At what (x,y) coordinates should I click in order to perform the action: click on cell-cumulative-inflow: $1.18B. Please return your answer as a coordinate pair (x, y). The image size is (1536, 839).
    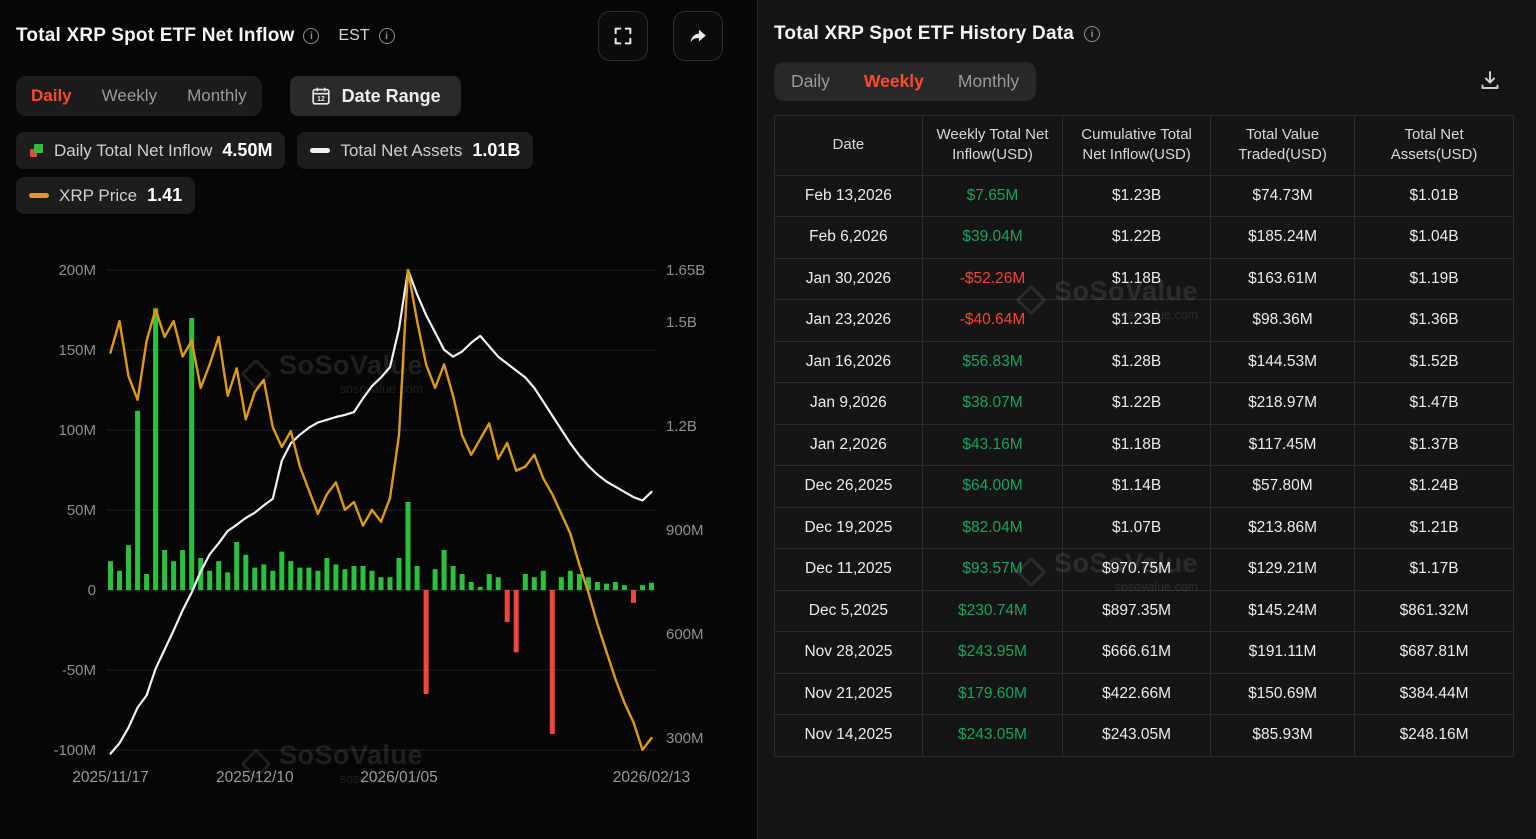
    Looking at the image, I should click on (1136, 444).